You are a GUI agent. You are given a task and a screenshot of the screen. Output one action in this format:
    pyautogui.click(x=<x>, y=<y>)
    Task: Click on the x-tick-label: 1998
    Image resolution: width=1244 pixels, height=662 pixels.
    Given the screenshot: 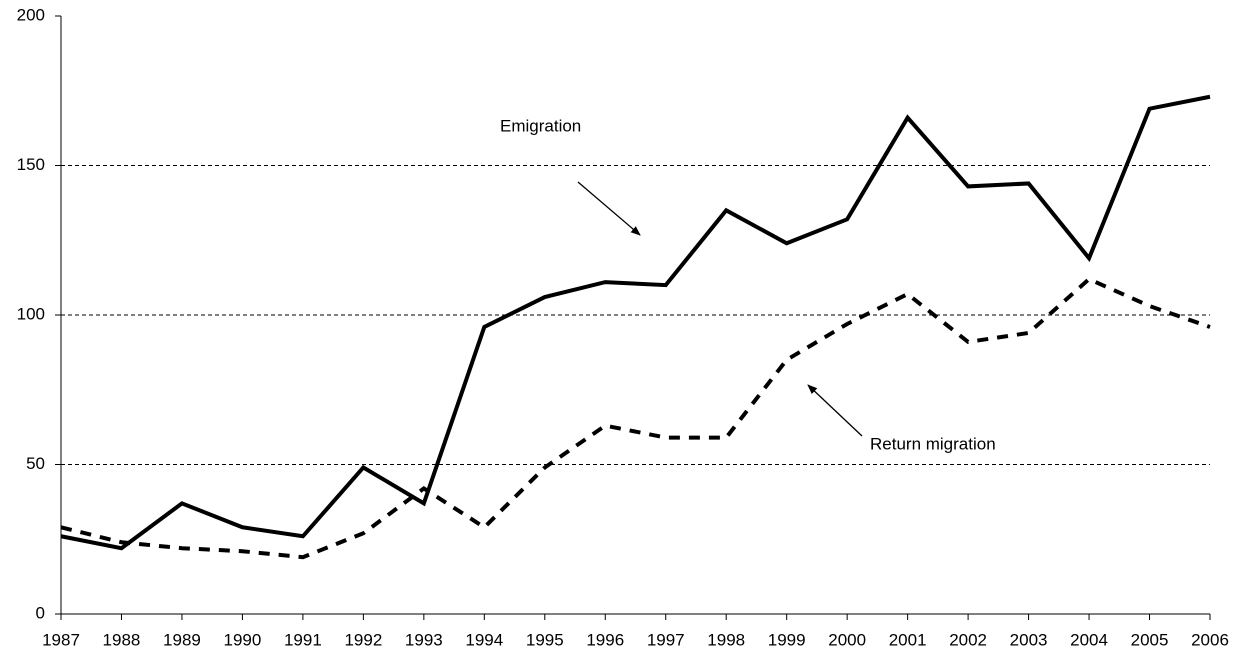 What is the action you would take?
    pyautogui.click(x=726, y=639)
    